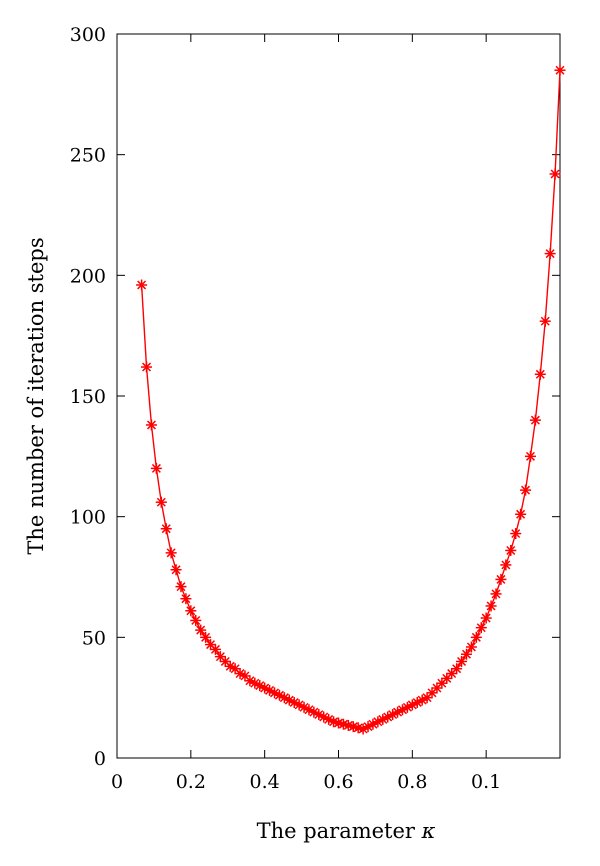 Image resolution: width=600 pixels, height=866 pixels. I want to click on x-axis-title-main: The parameter, so click(339, 831).